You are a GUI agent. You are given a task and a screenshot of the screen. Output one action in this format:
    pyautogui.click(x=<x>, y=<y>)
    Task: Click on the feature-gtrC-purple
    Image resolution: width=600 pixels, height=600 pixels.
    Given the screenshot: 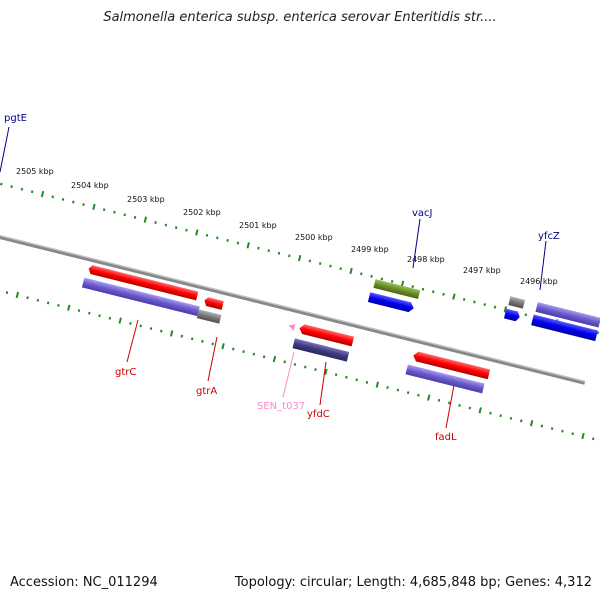 What is the action you would take?
    pyautogui.click(x=140, y=297)
    